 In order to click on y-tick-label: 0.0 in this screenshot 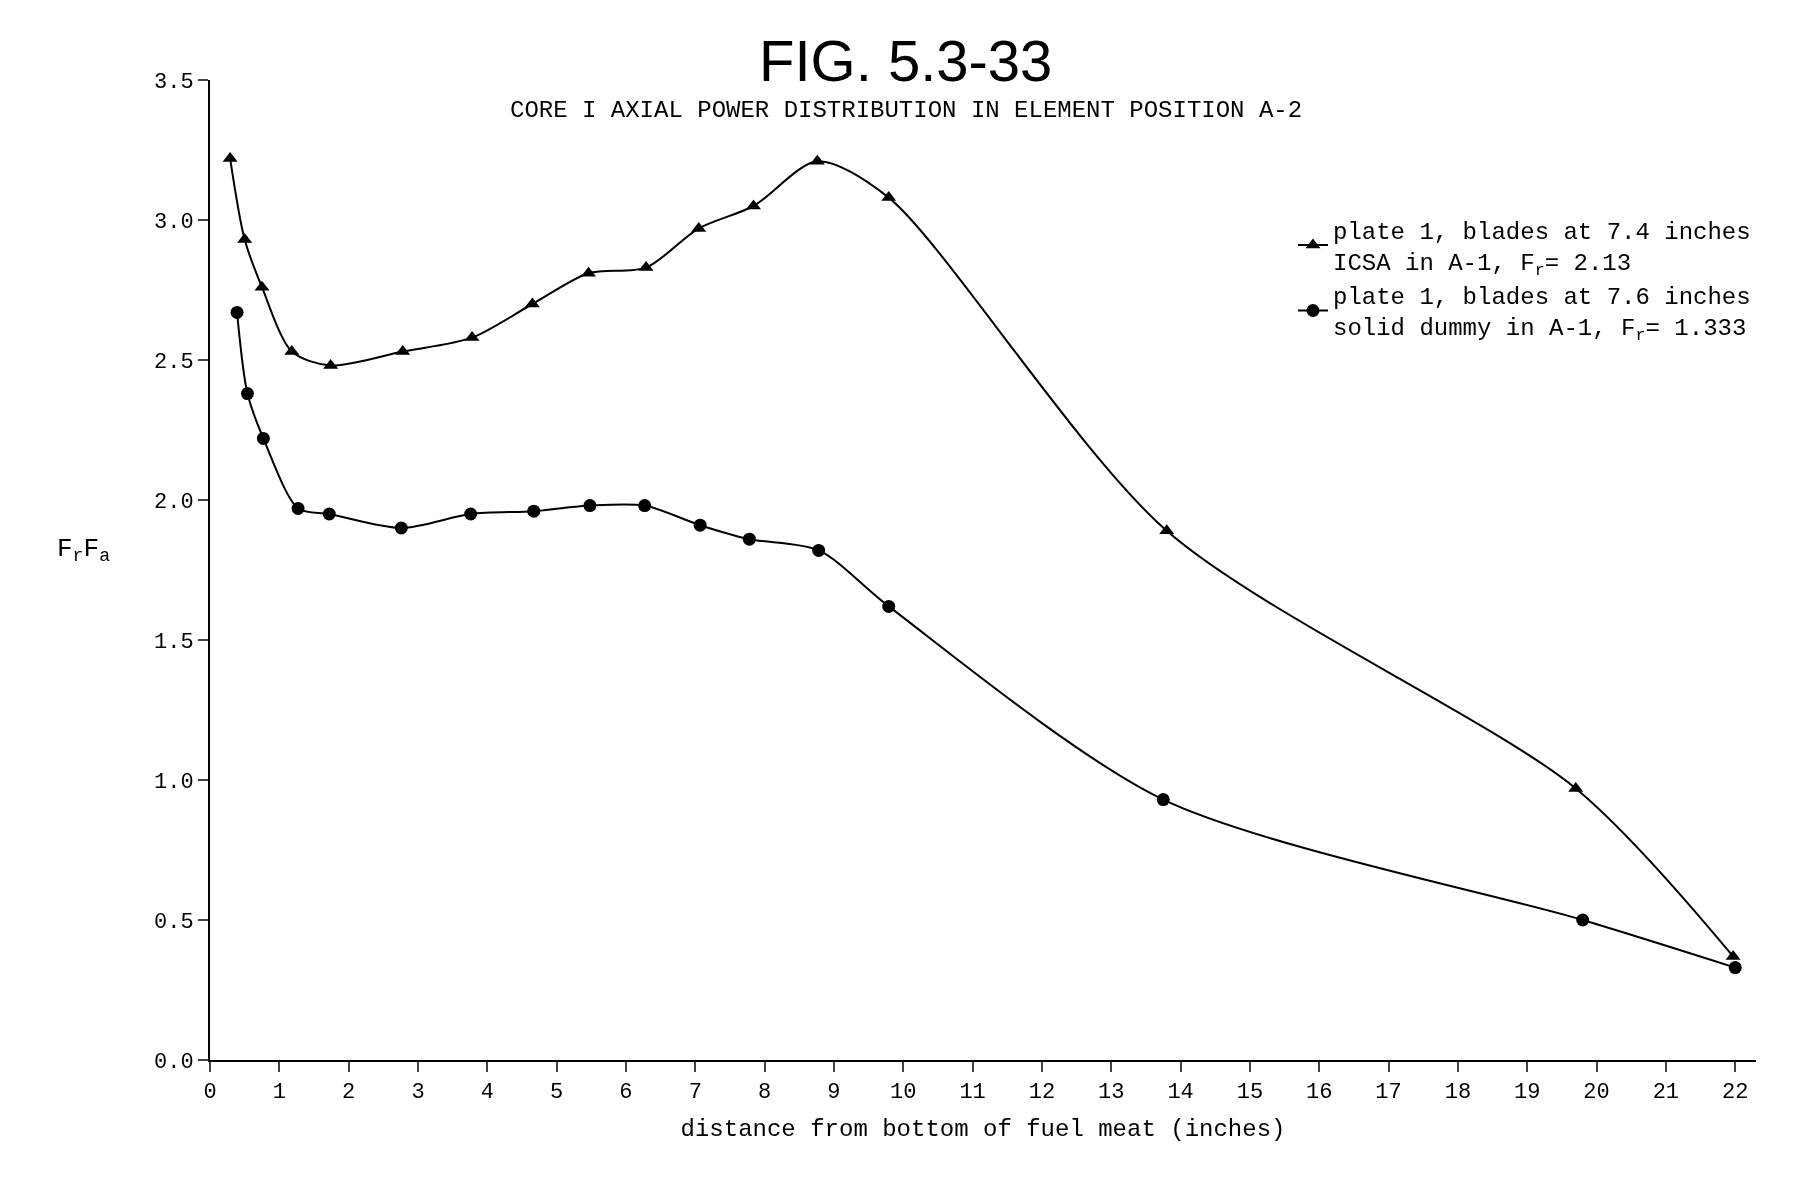, I will do `click(173, 1062)`.